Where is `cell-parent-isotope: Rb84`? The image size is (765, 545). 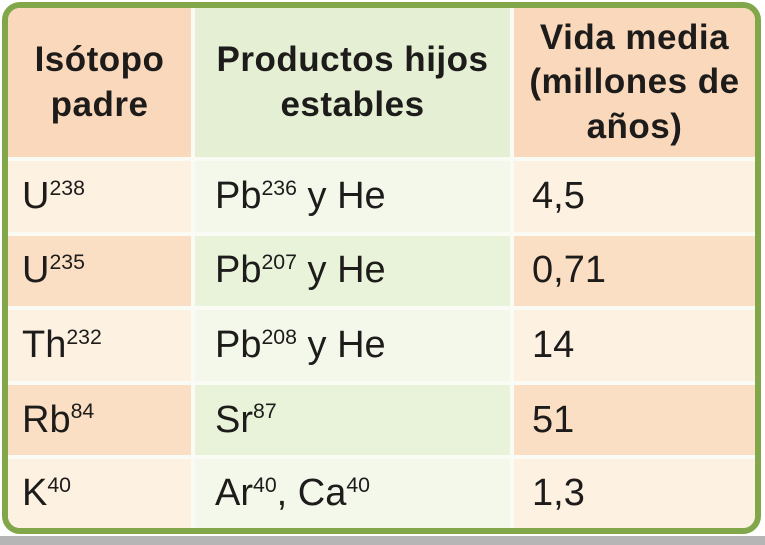 cell-parent-isotope: Rb84 is located at coordinates (101, 422).